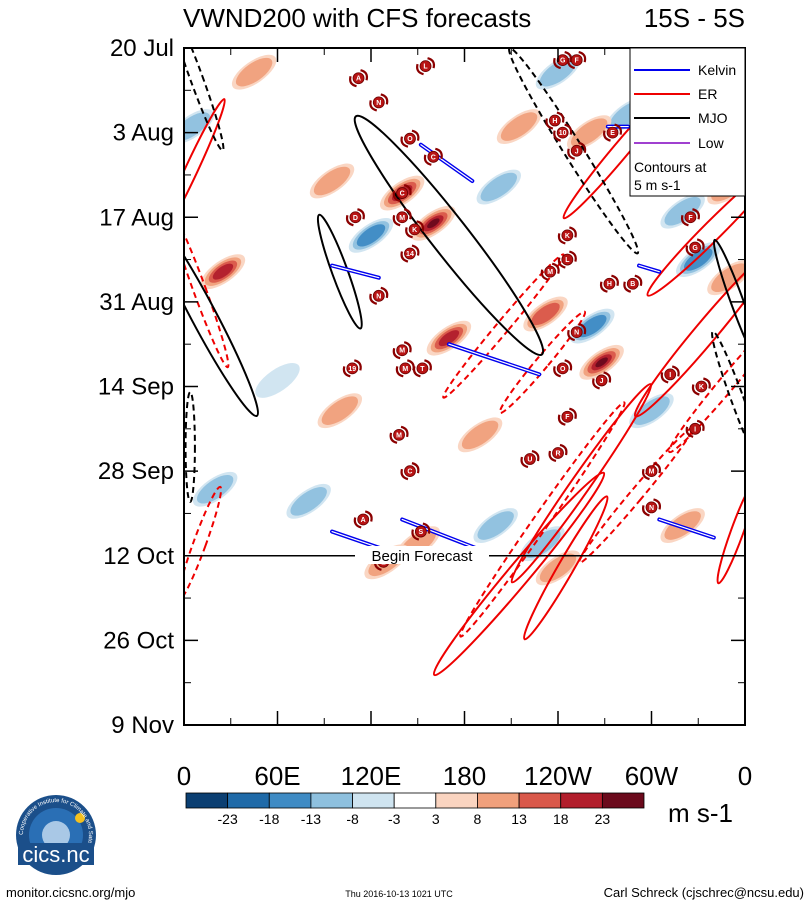 Image resolution: width=809 pixels, height=907 pixels. I want to click on storm-1: L, so click(426, 66).